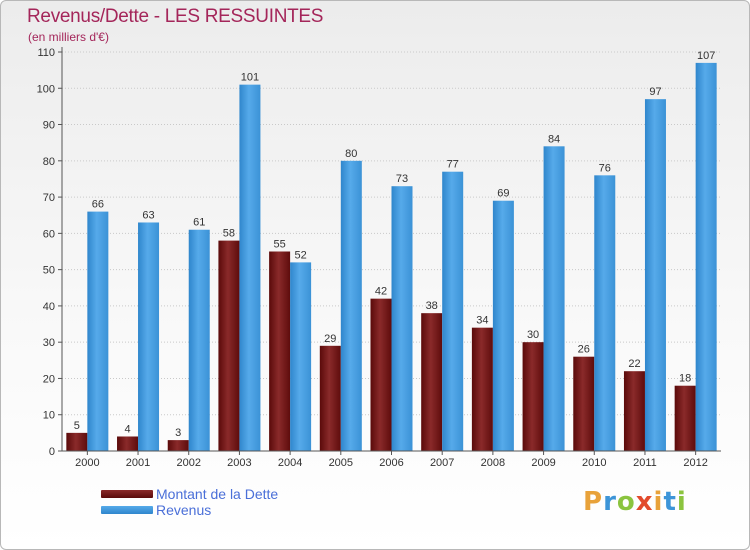 Image resolution: width=750 pixels, height=550 pixels. I want to click on x-tick-label: 2010, so click(594, 463).